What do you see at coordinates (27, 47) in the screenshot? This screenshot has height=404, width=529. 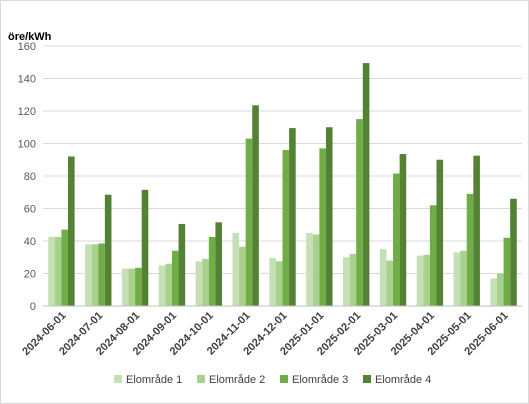 I see `y-tick-label: 160` at bounding box center [27, 47].